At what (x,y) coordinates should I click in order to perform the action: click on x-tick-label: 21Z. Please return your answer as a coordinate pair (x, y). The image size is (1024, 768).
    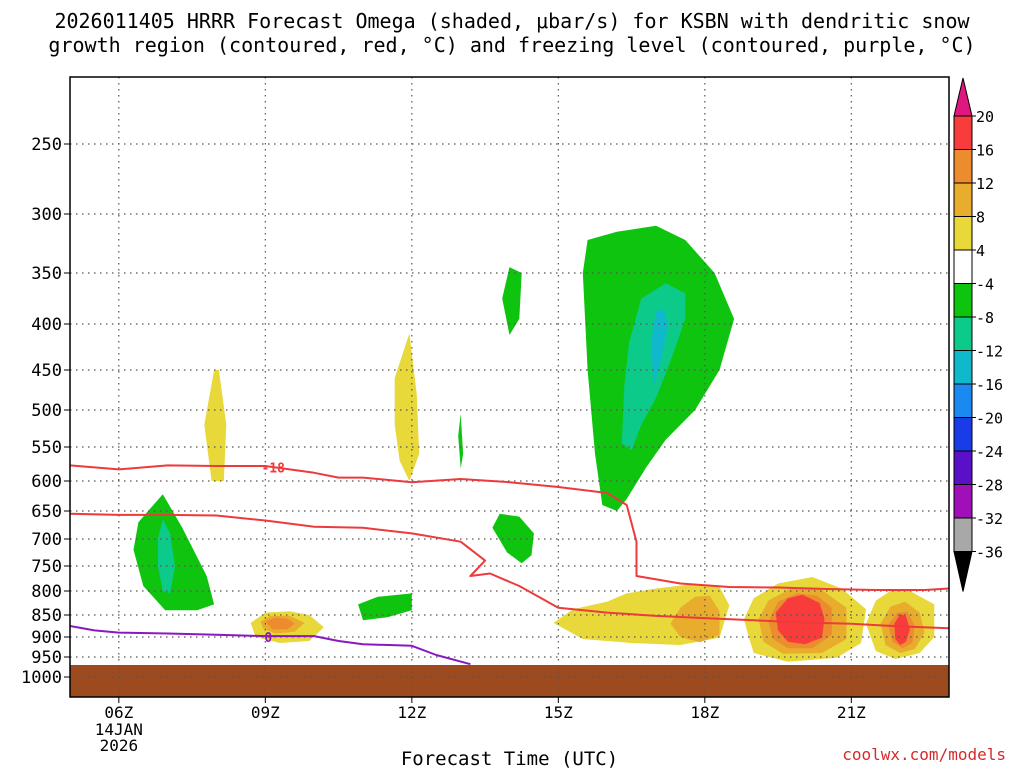
    Looking at the image, I should click on (851, 712).